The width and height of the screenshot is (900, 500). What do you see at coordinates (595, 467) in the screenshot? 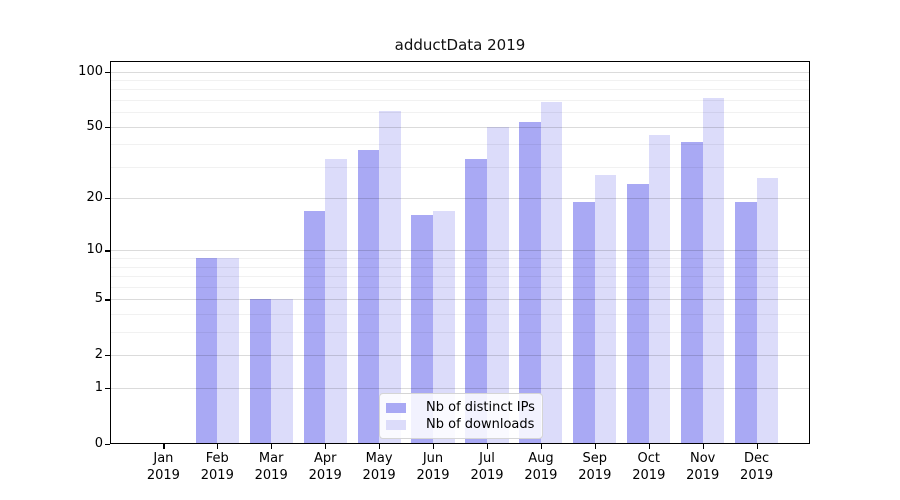
I see `x-tick-label: Sep 2019` at bounding box center [595, 467].